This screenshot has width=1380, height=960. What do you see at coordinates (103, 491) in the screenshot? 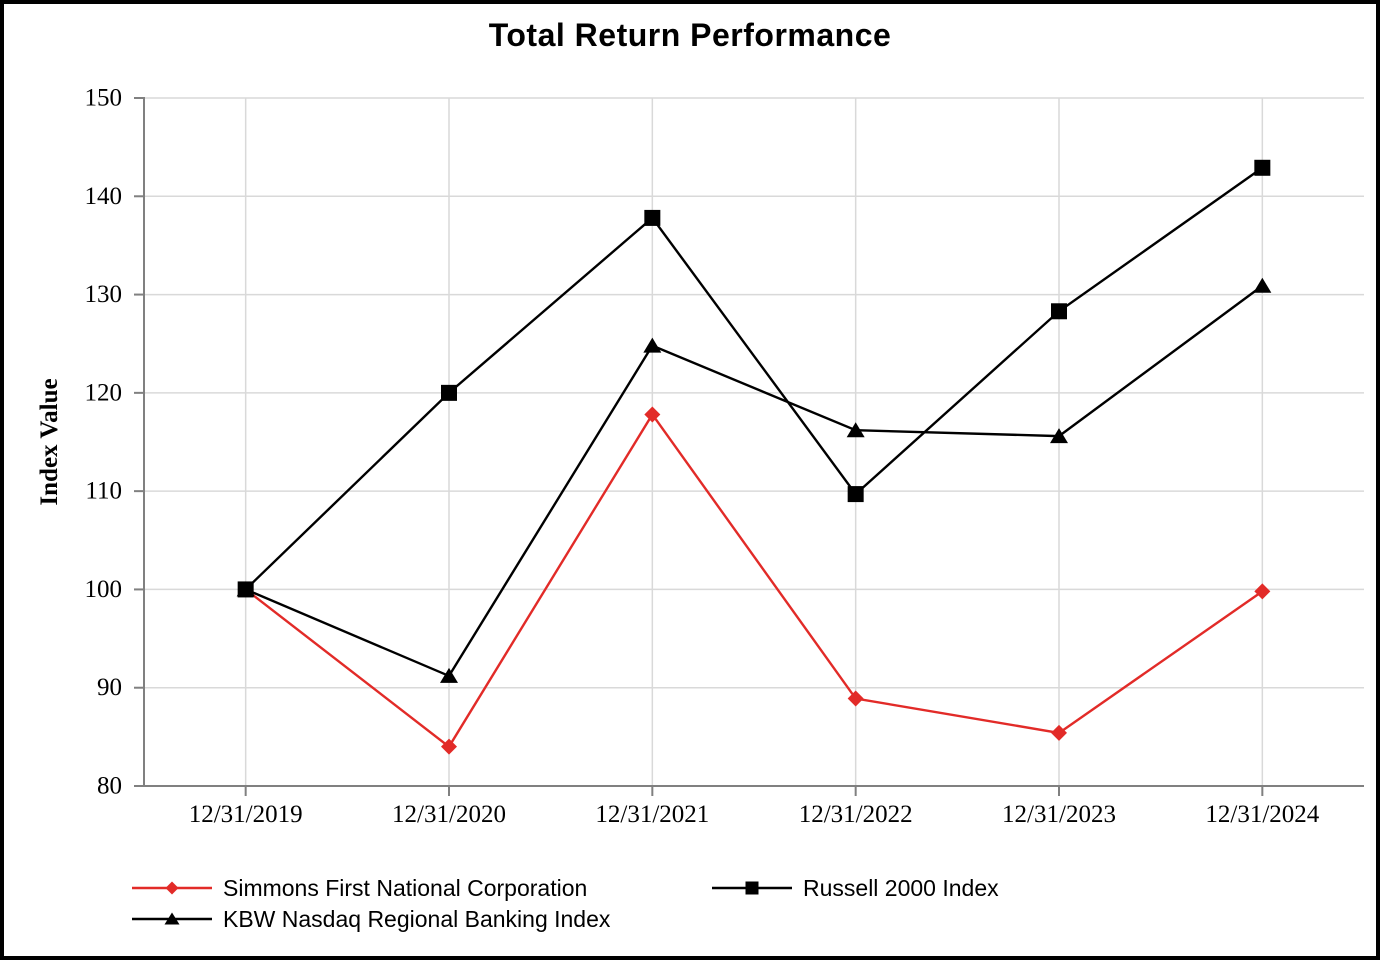
I see `y-tick-label: 110` at bounding box center [103, 491].